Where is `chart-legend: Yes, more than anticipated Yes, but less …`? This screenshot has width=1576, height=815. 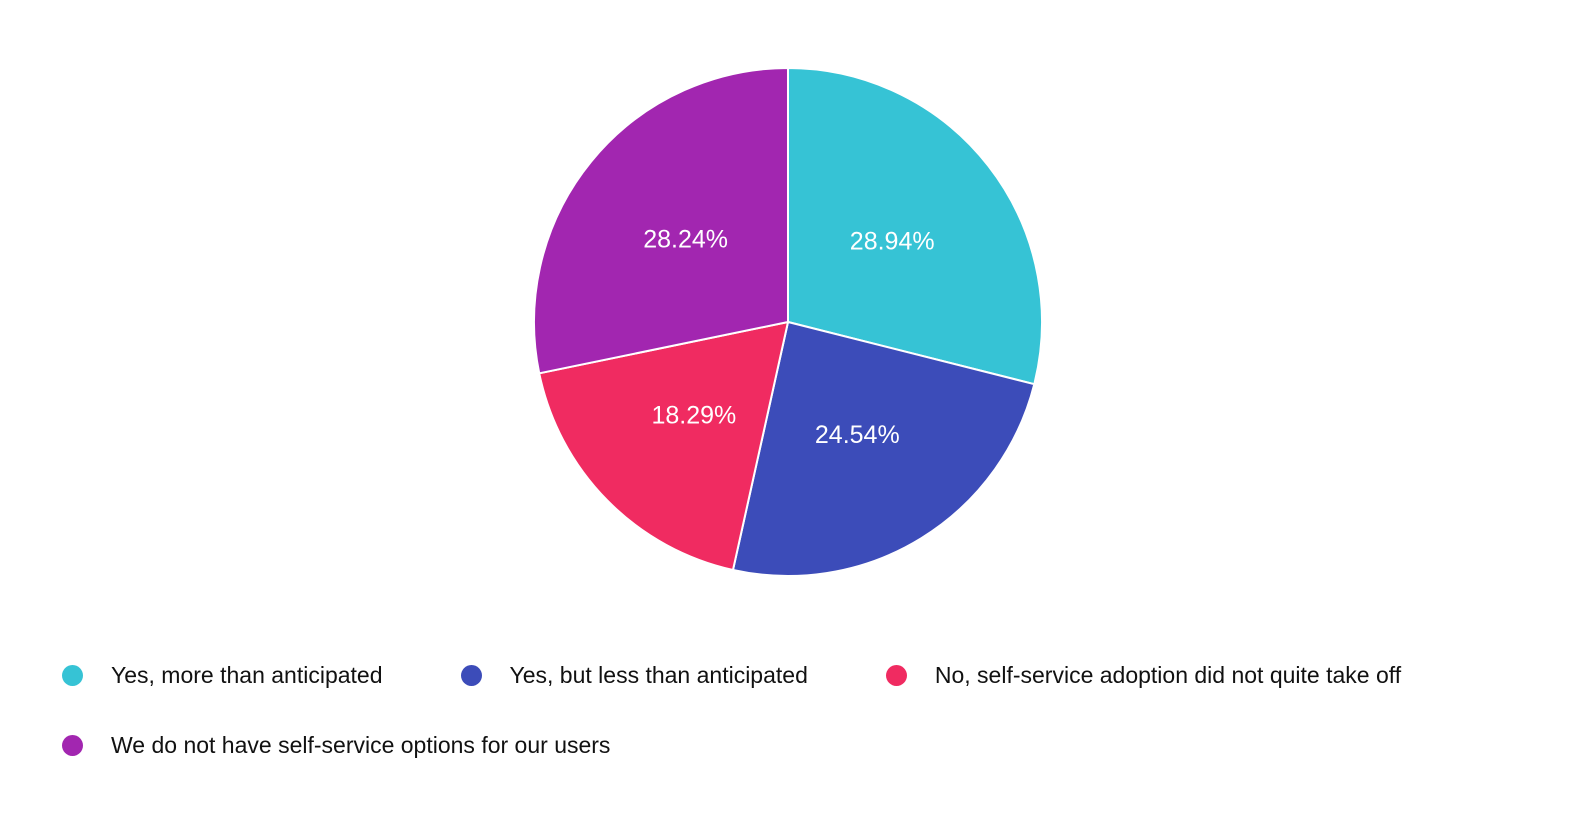 chart-legend: Yes, more than anticipated Yes, but less … is located at coordinates (802, 710).